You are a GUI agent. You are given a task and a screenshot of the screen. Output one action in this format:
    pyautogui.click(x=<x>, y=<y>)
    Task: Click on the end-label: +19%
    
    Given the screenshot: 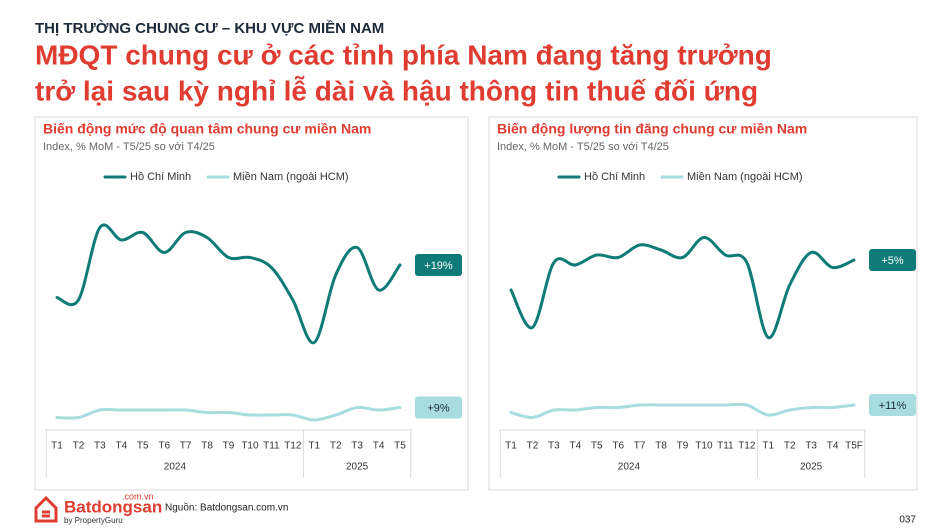 What is the action you would take?
    pyautogui.click(x=438, y=266)
    